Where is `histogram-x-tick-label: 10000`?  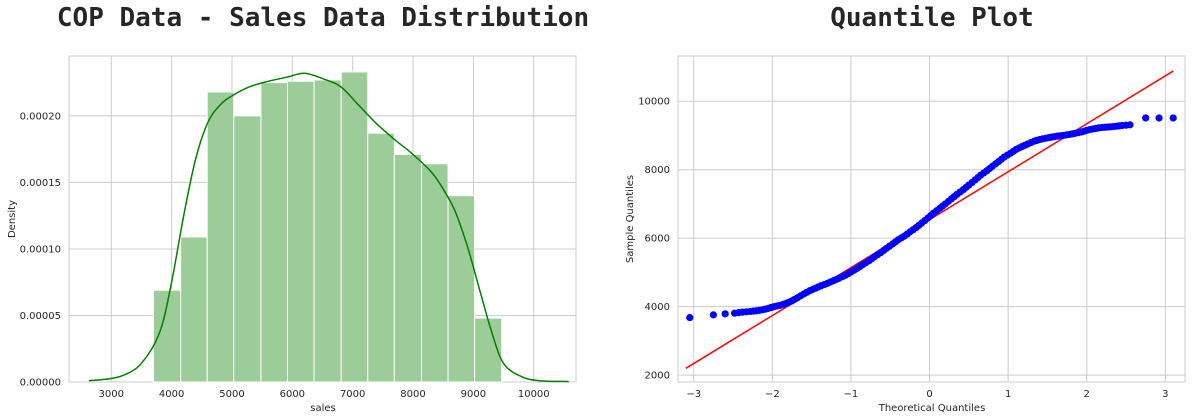
histogram-x-tick-label: 10000 is located at coordinates (534, 394).